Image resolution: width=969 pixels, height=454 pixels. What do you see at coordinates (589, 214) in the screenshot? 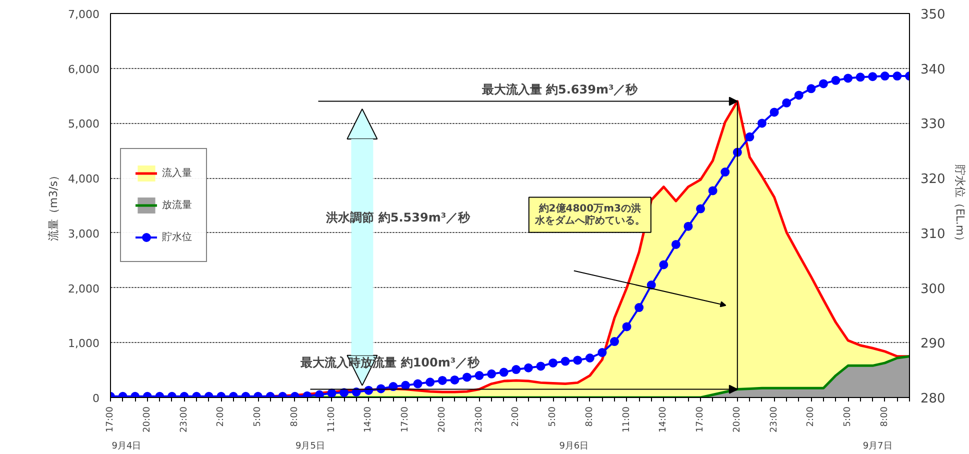
I see `annotation: 約2億4800万m3の洪水をダムへ貯めている。` at bounding box center [589, 214].